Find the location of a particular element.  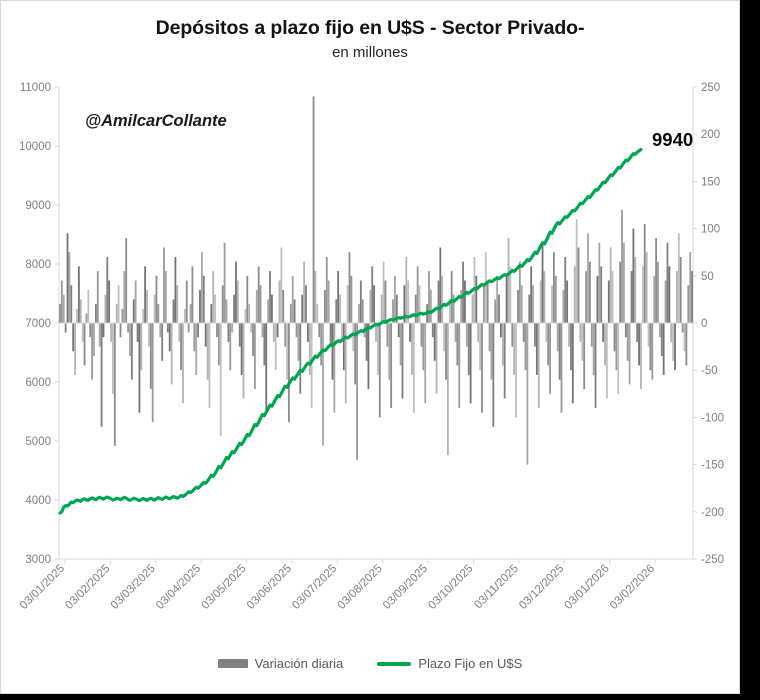

svg-text: 03/11/2025 is located at coordinates (496, 587).